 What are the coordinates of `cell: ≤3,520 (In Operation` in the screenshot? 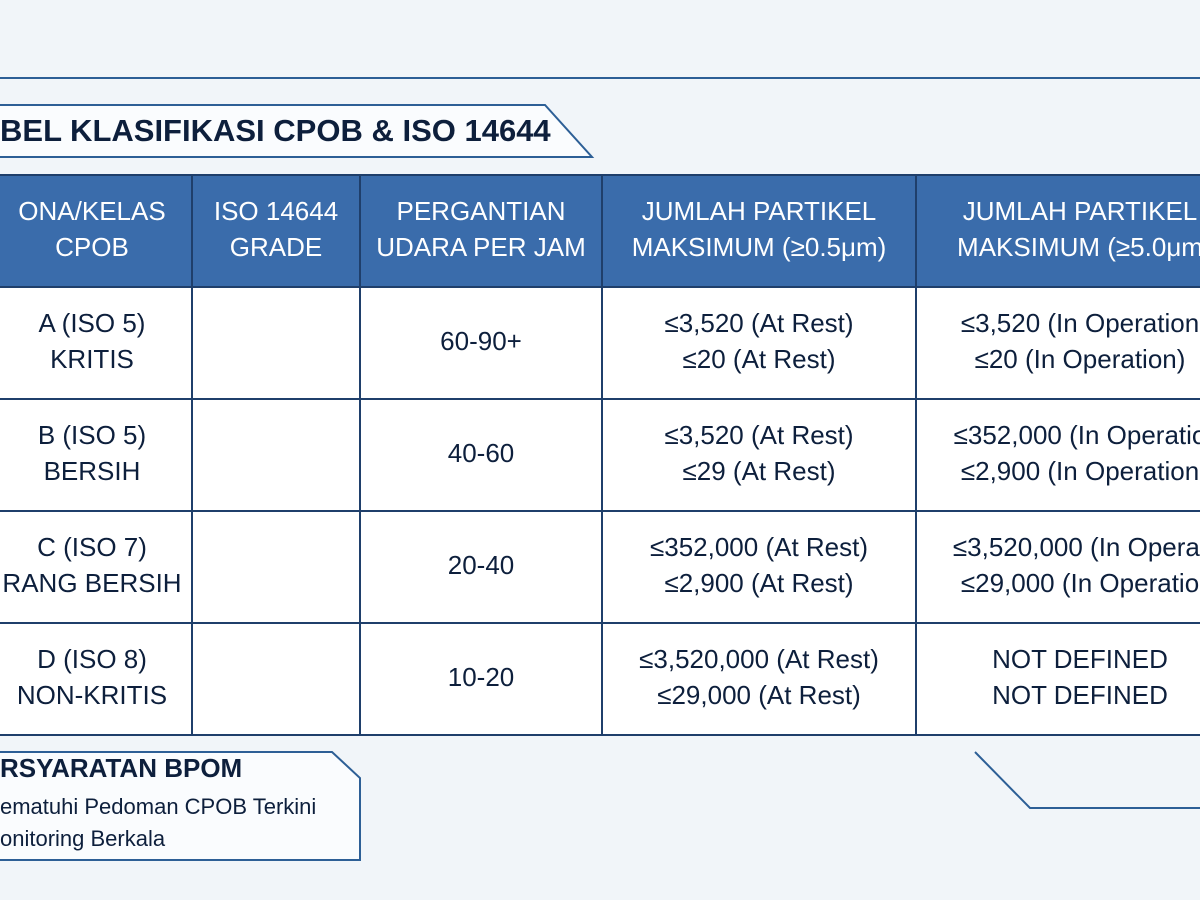 It's located at (1080, 323).